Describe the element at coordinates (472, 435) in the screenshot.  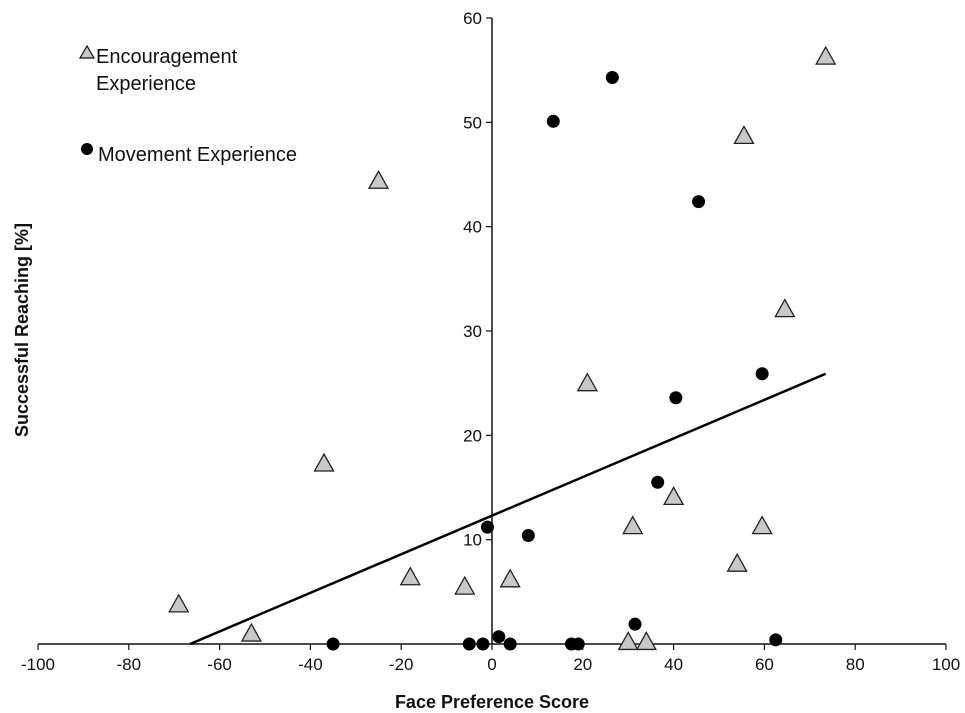
I see `y-tick-label: 20` at that location.